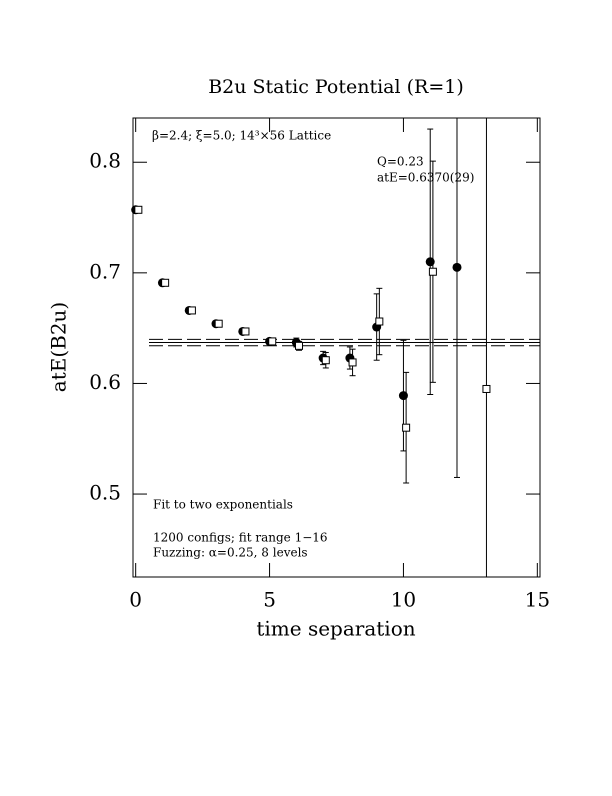  I want to click on y-axis-label: atE(B2u), so click(59, 347).